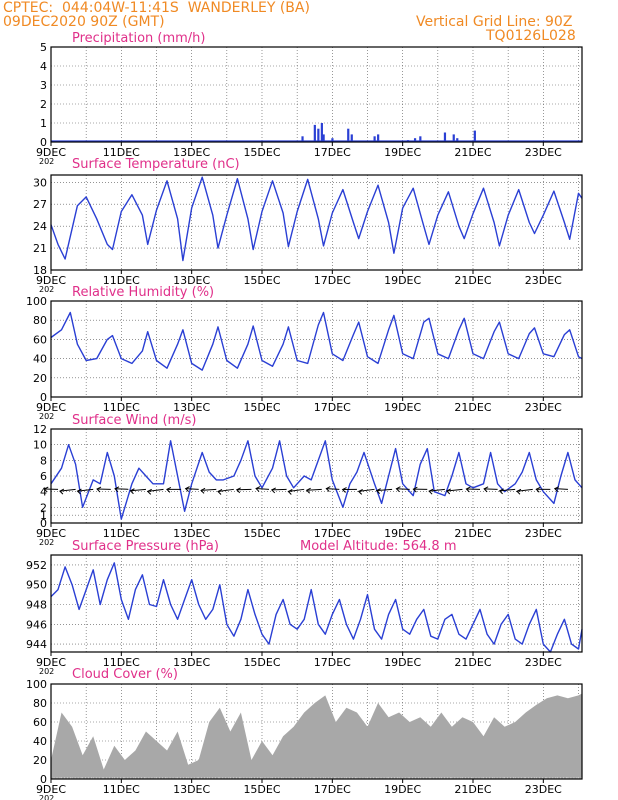 This screenshot has width=618, height=800. Describe the element at coordinates (43, 492) in the screenshot. I see `y-tick-label: 4` at that location.